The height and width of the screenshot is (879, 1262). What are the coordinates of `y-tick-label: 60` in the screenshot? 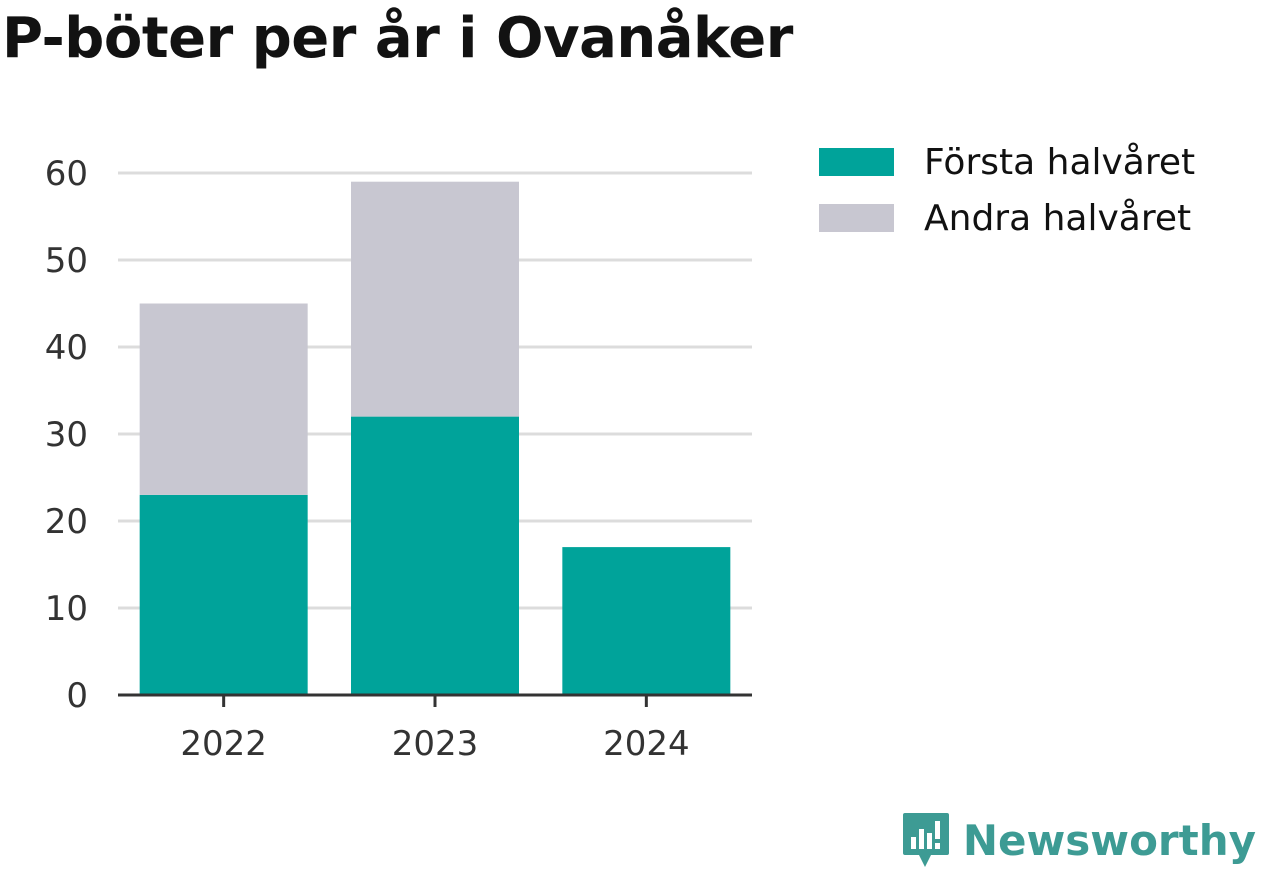 It's located at (66, 174).